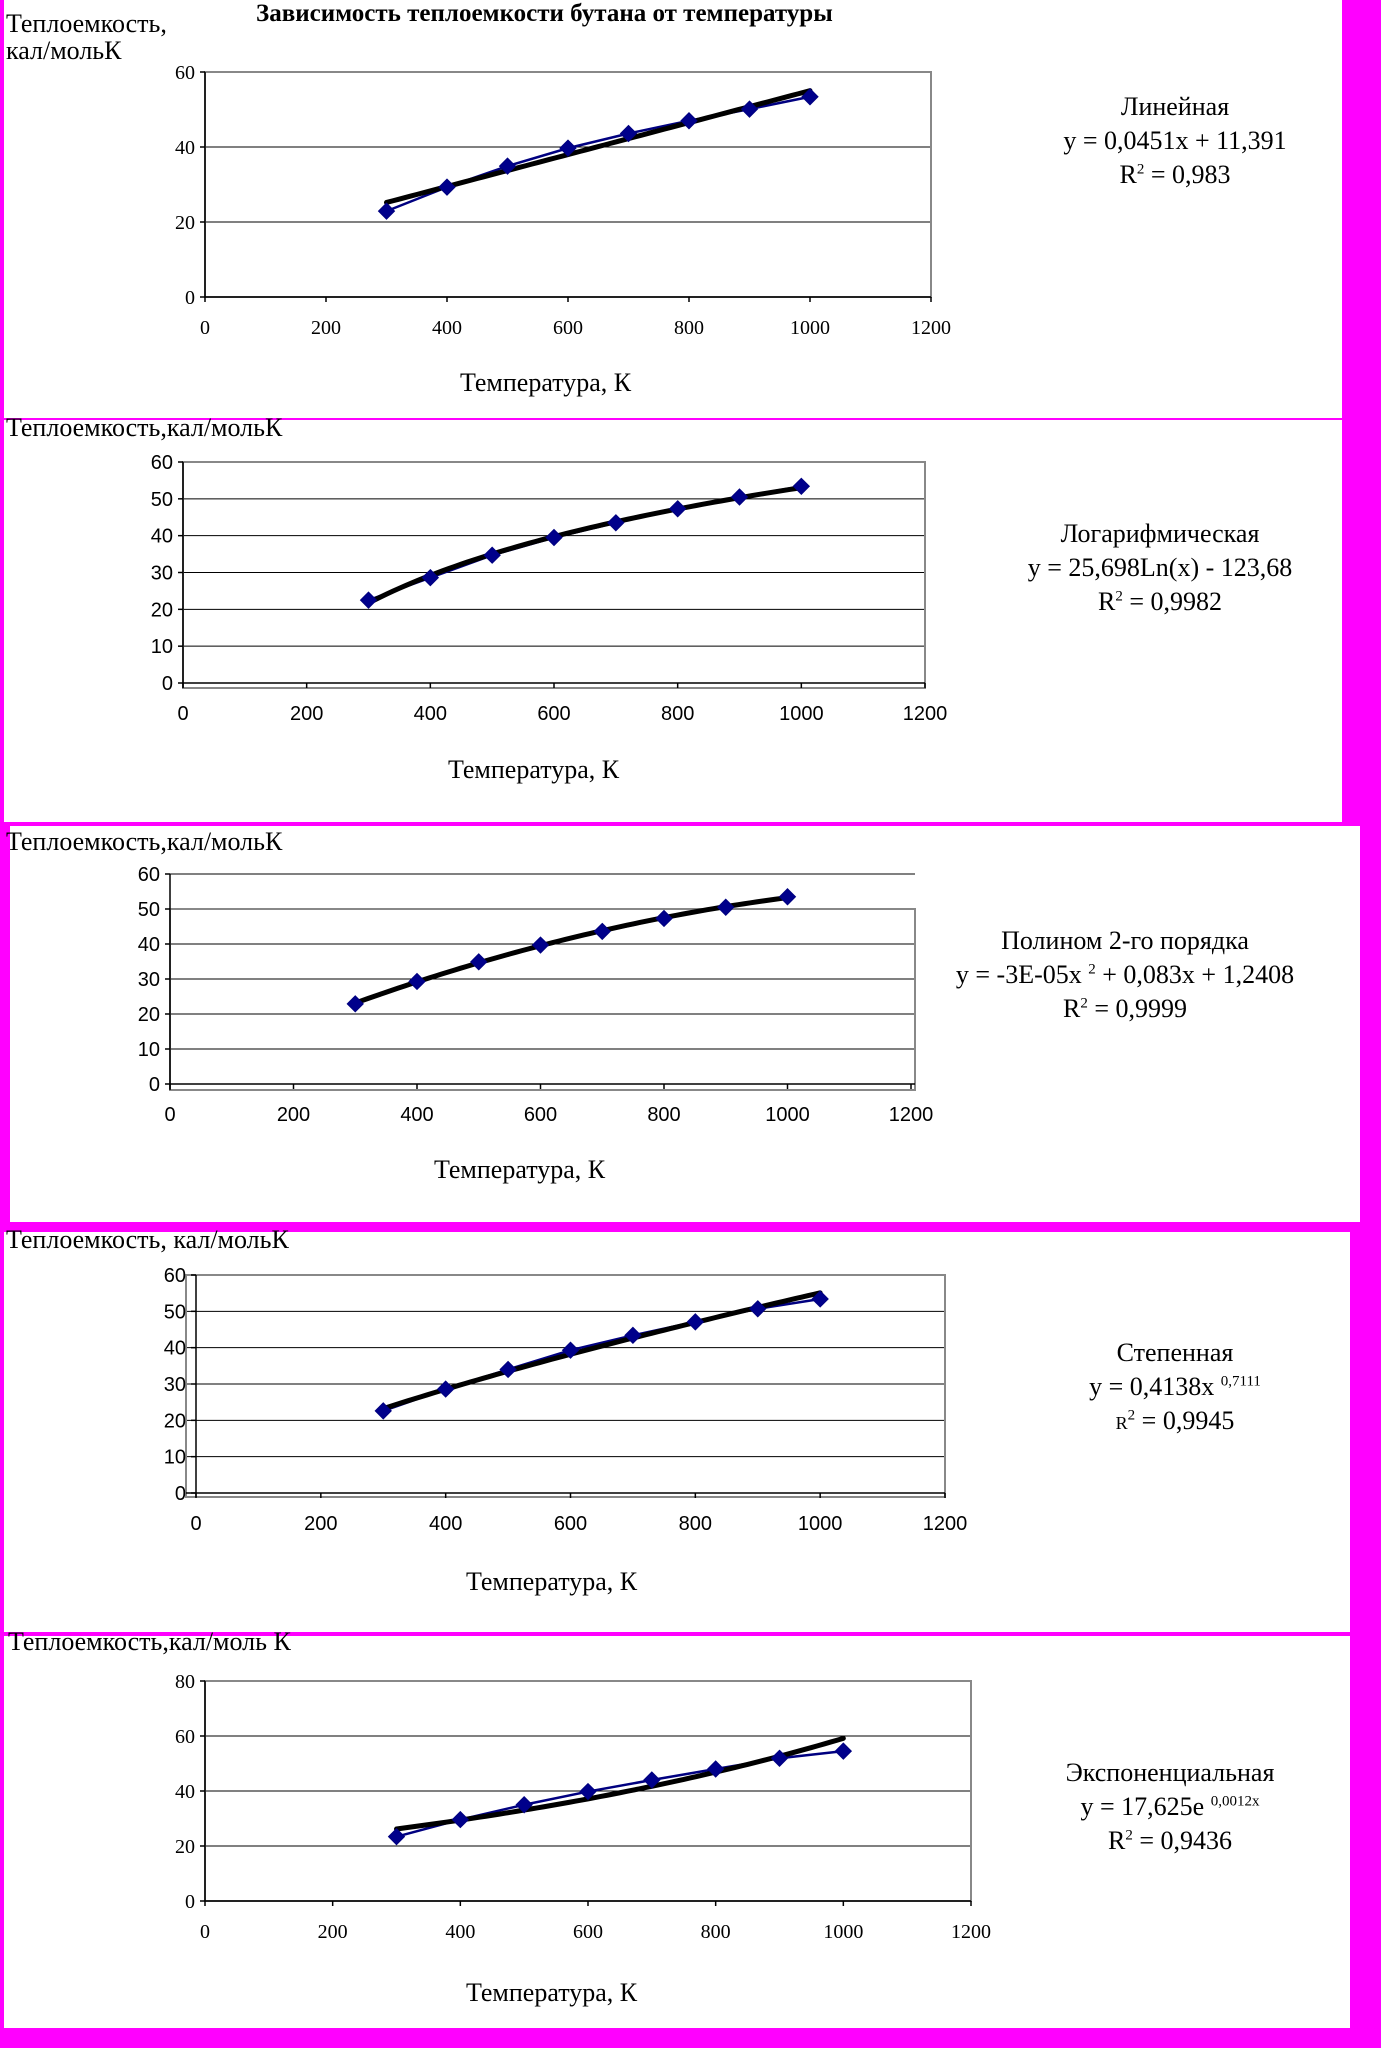 Image resolution: width=1381 pixels, height=2048 pixels. What do you see at coordinates (1170, 1772) in the screenshot?
I see `trendline-name-5: Экспоненциальная` at bounding box center [1170, 1772].